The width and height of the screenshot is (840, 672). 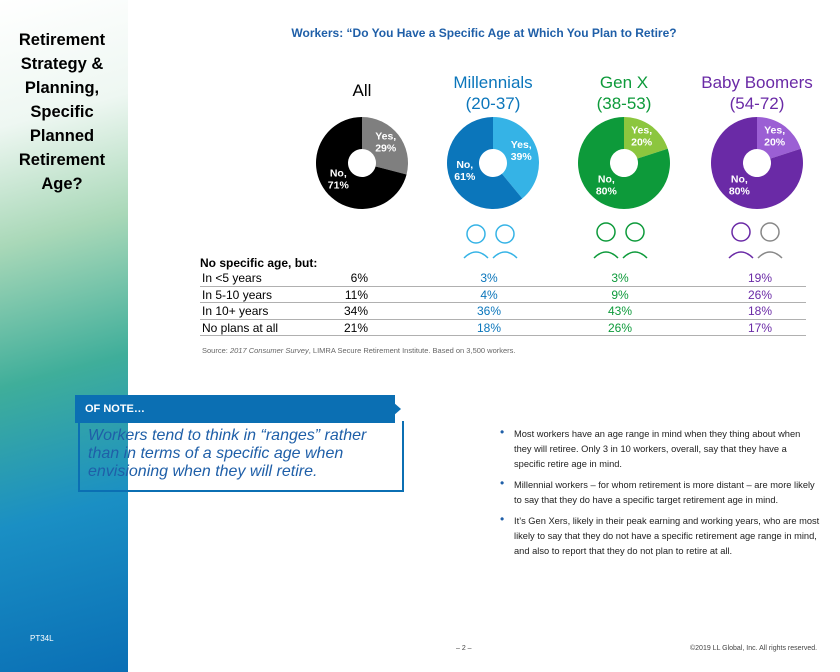 I want to click on table-cell: 36%, so click(x=489, y=311).